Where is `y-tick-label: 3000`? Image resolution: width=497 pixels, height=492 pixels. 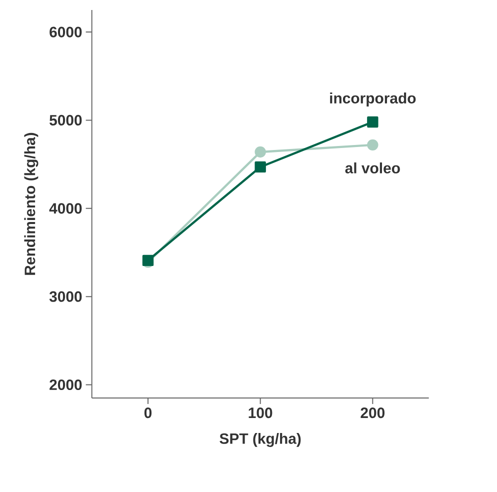
y-tick-label: 3000 is located at coordinates (65, 296).